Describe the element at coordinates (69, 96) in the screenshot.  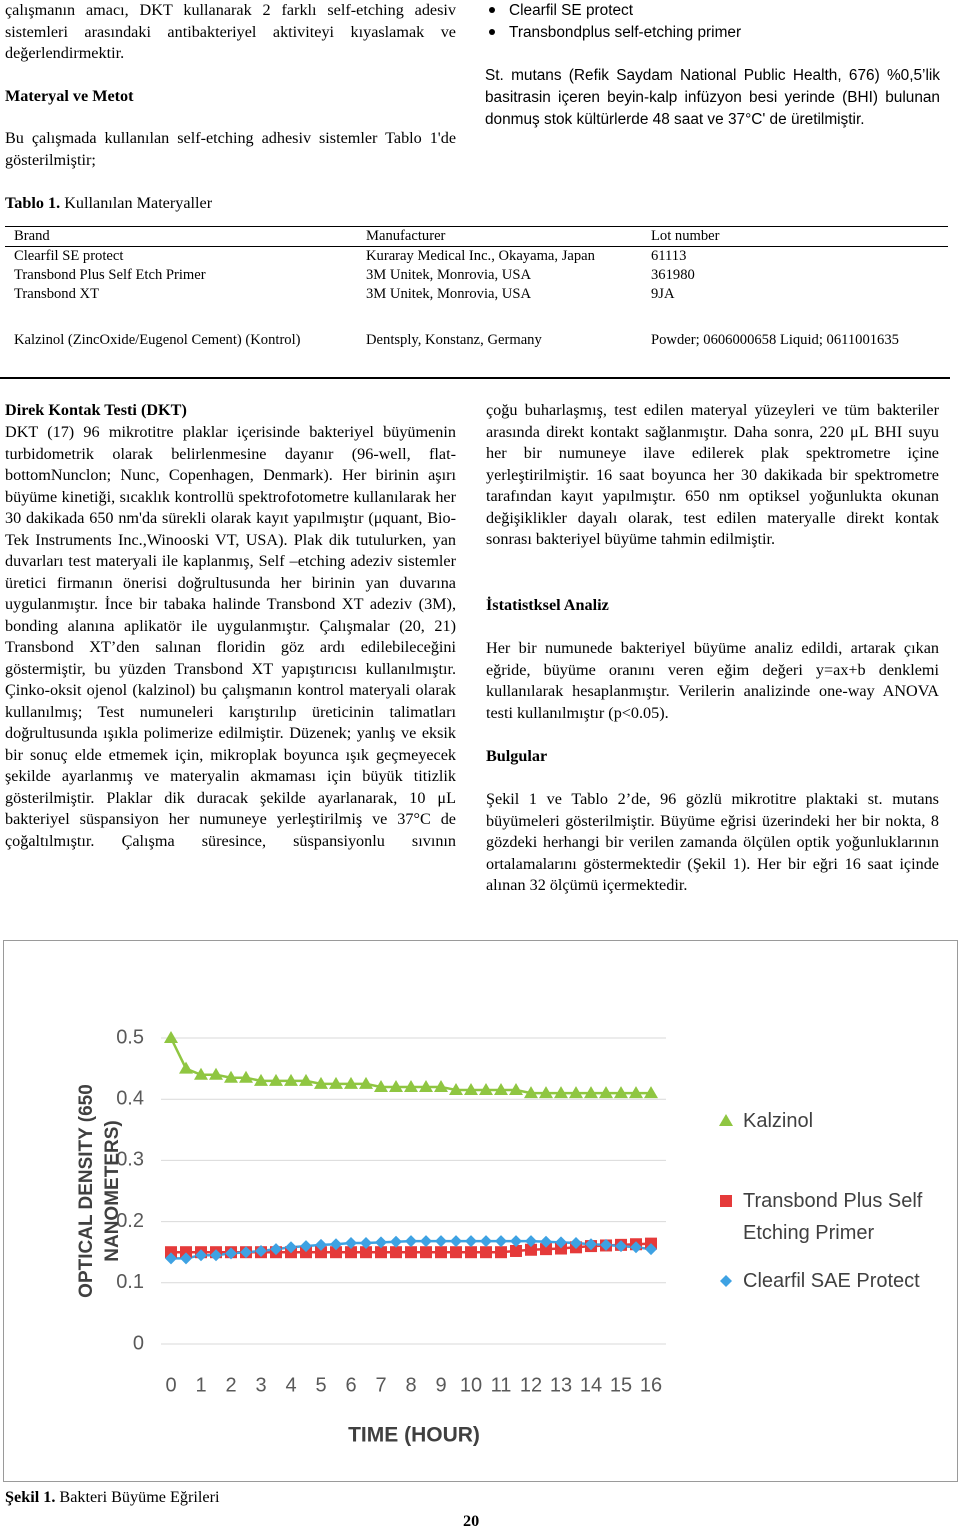
I see `section-heading: Materyal ve Metot` at that location.